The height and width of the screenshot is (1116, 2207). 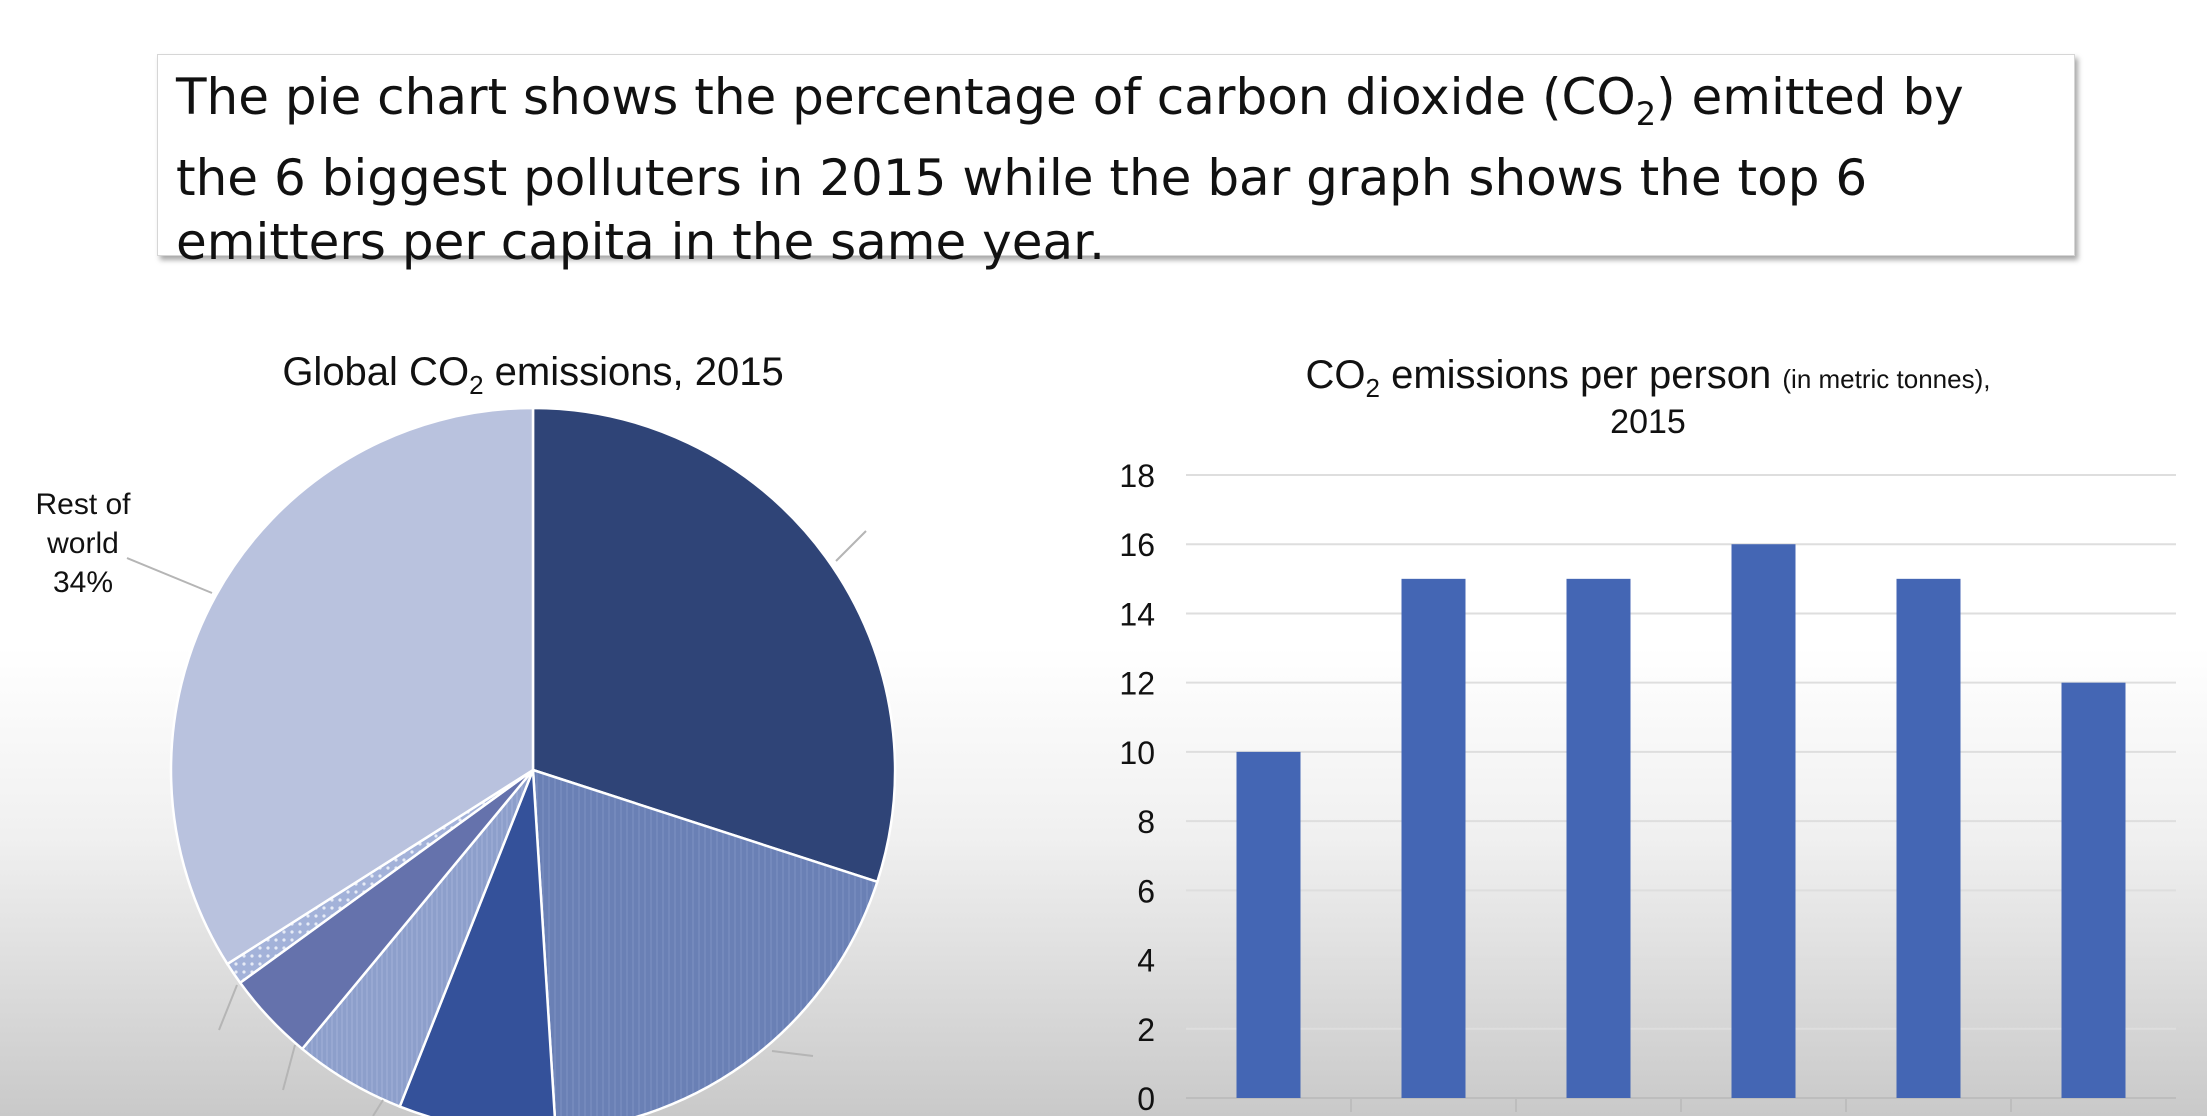 I want to click on bar-y-tick-label: 8, so click(x=1146, y=822).